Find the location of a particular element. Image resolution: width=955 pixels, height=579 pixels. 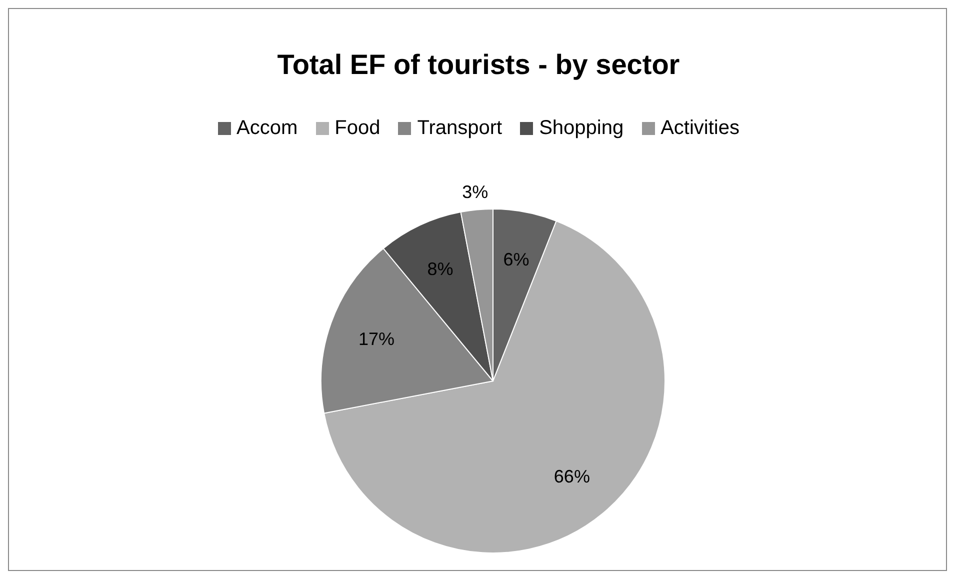

data-label: 3% is located at coordinates (475, 192).